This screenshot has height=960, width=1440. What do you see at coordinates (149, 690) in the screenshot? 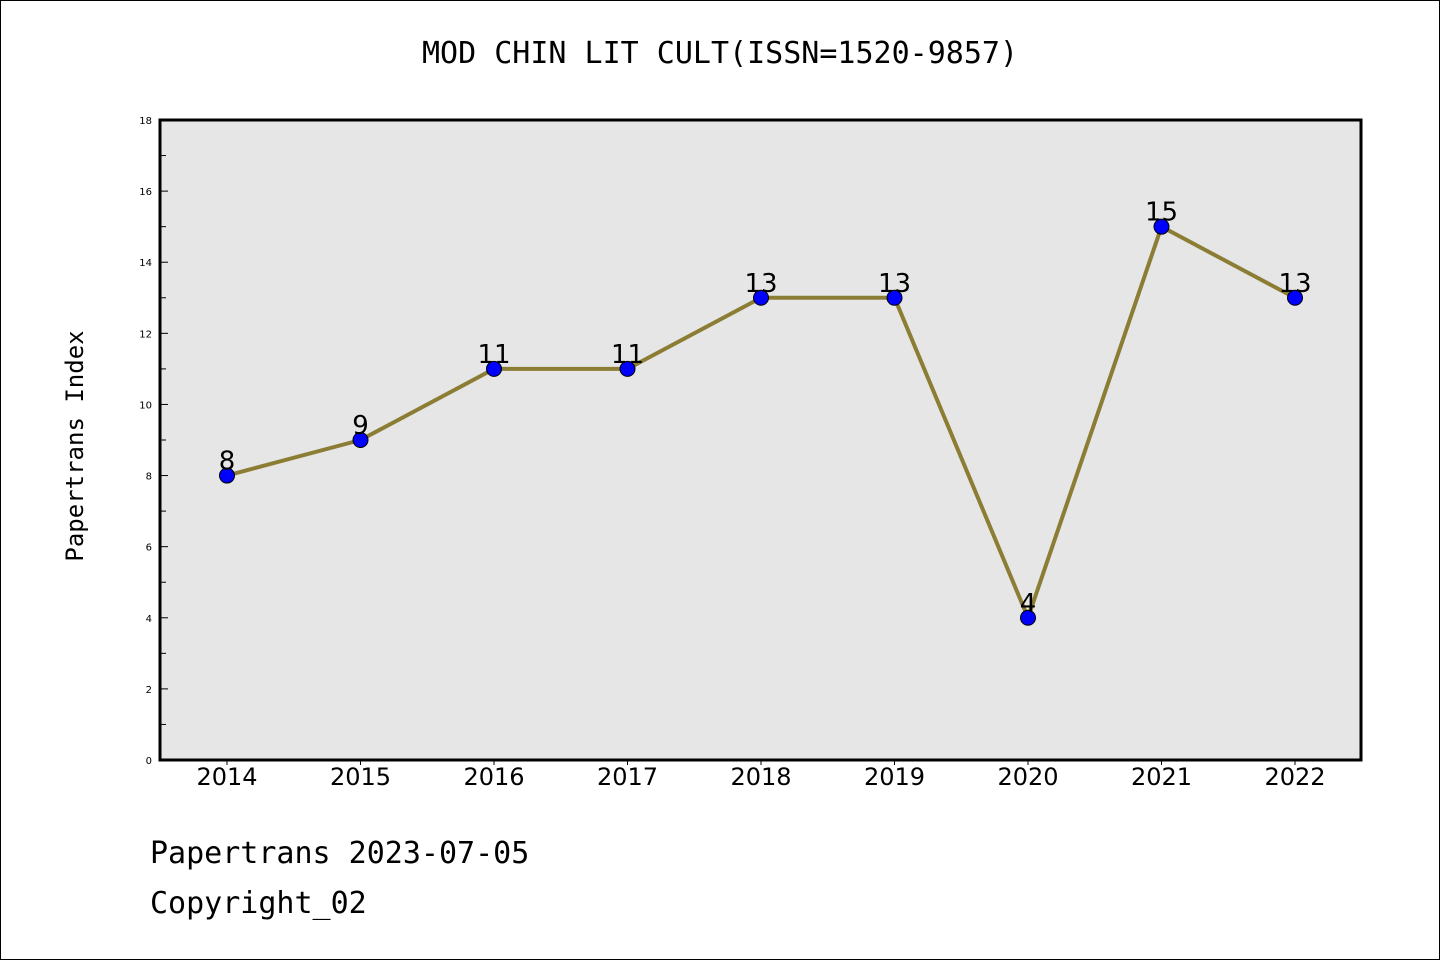
I see `y-tick-label: 2` at bounding box center [149, 690].